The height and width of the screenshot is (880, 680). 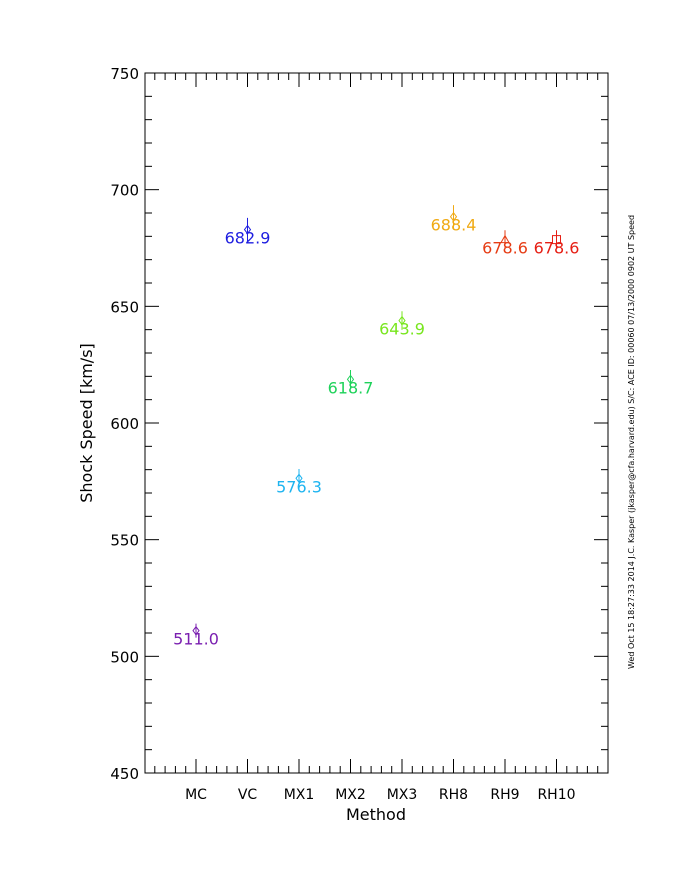 I want to click on square-marker, so click(x=556, y=240).